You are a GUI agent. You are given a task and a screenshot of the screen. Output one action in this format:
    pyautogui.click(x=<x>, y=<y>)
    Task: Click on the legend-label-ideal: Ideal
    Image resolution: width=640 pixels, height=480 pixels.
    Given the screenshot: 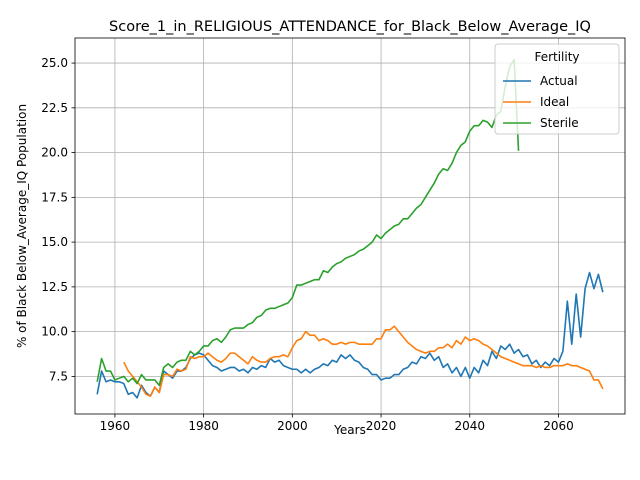 What is the action you would take?
    pyautogui.click(x=554, y=102)
    